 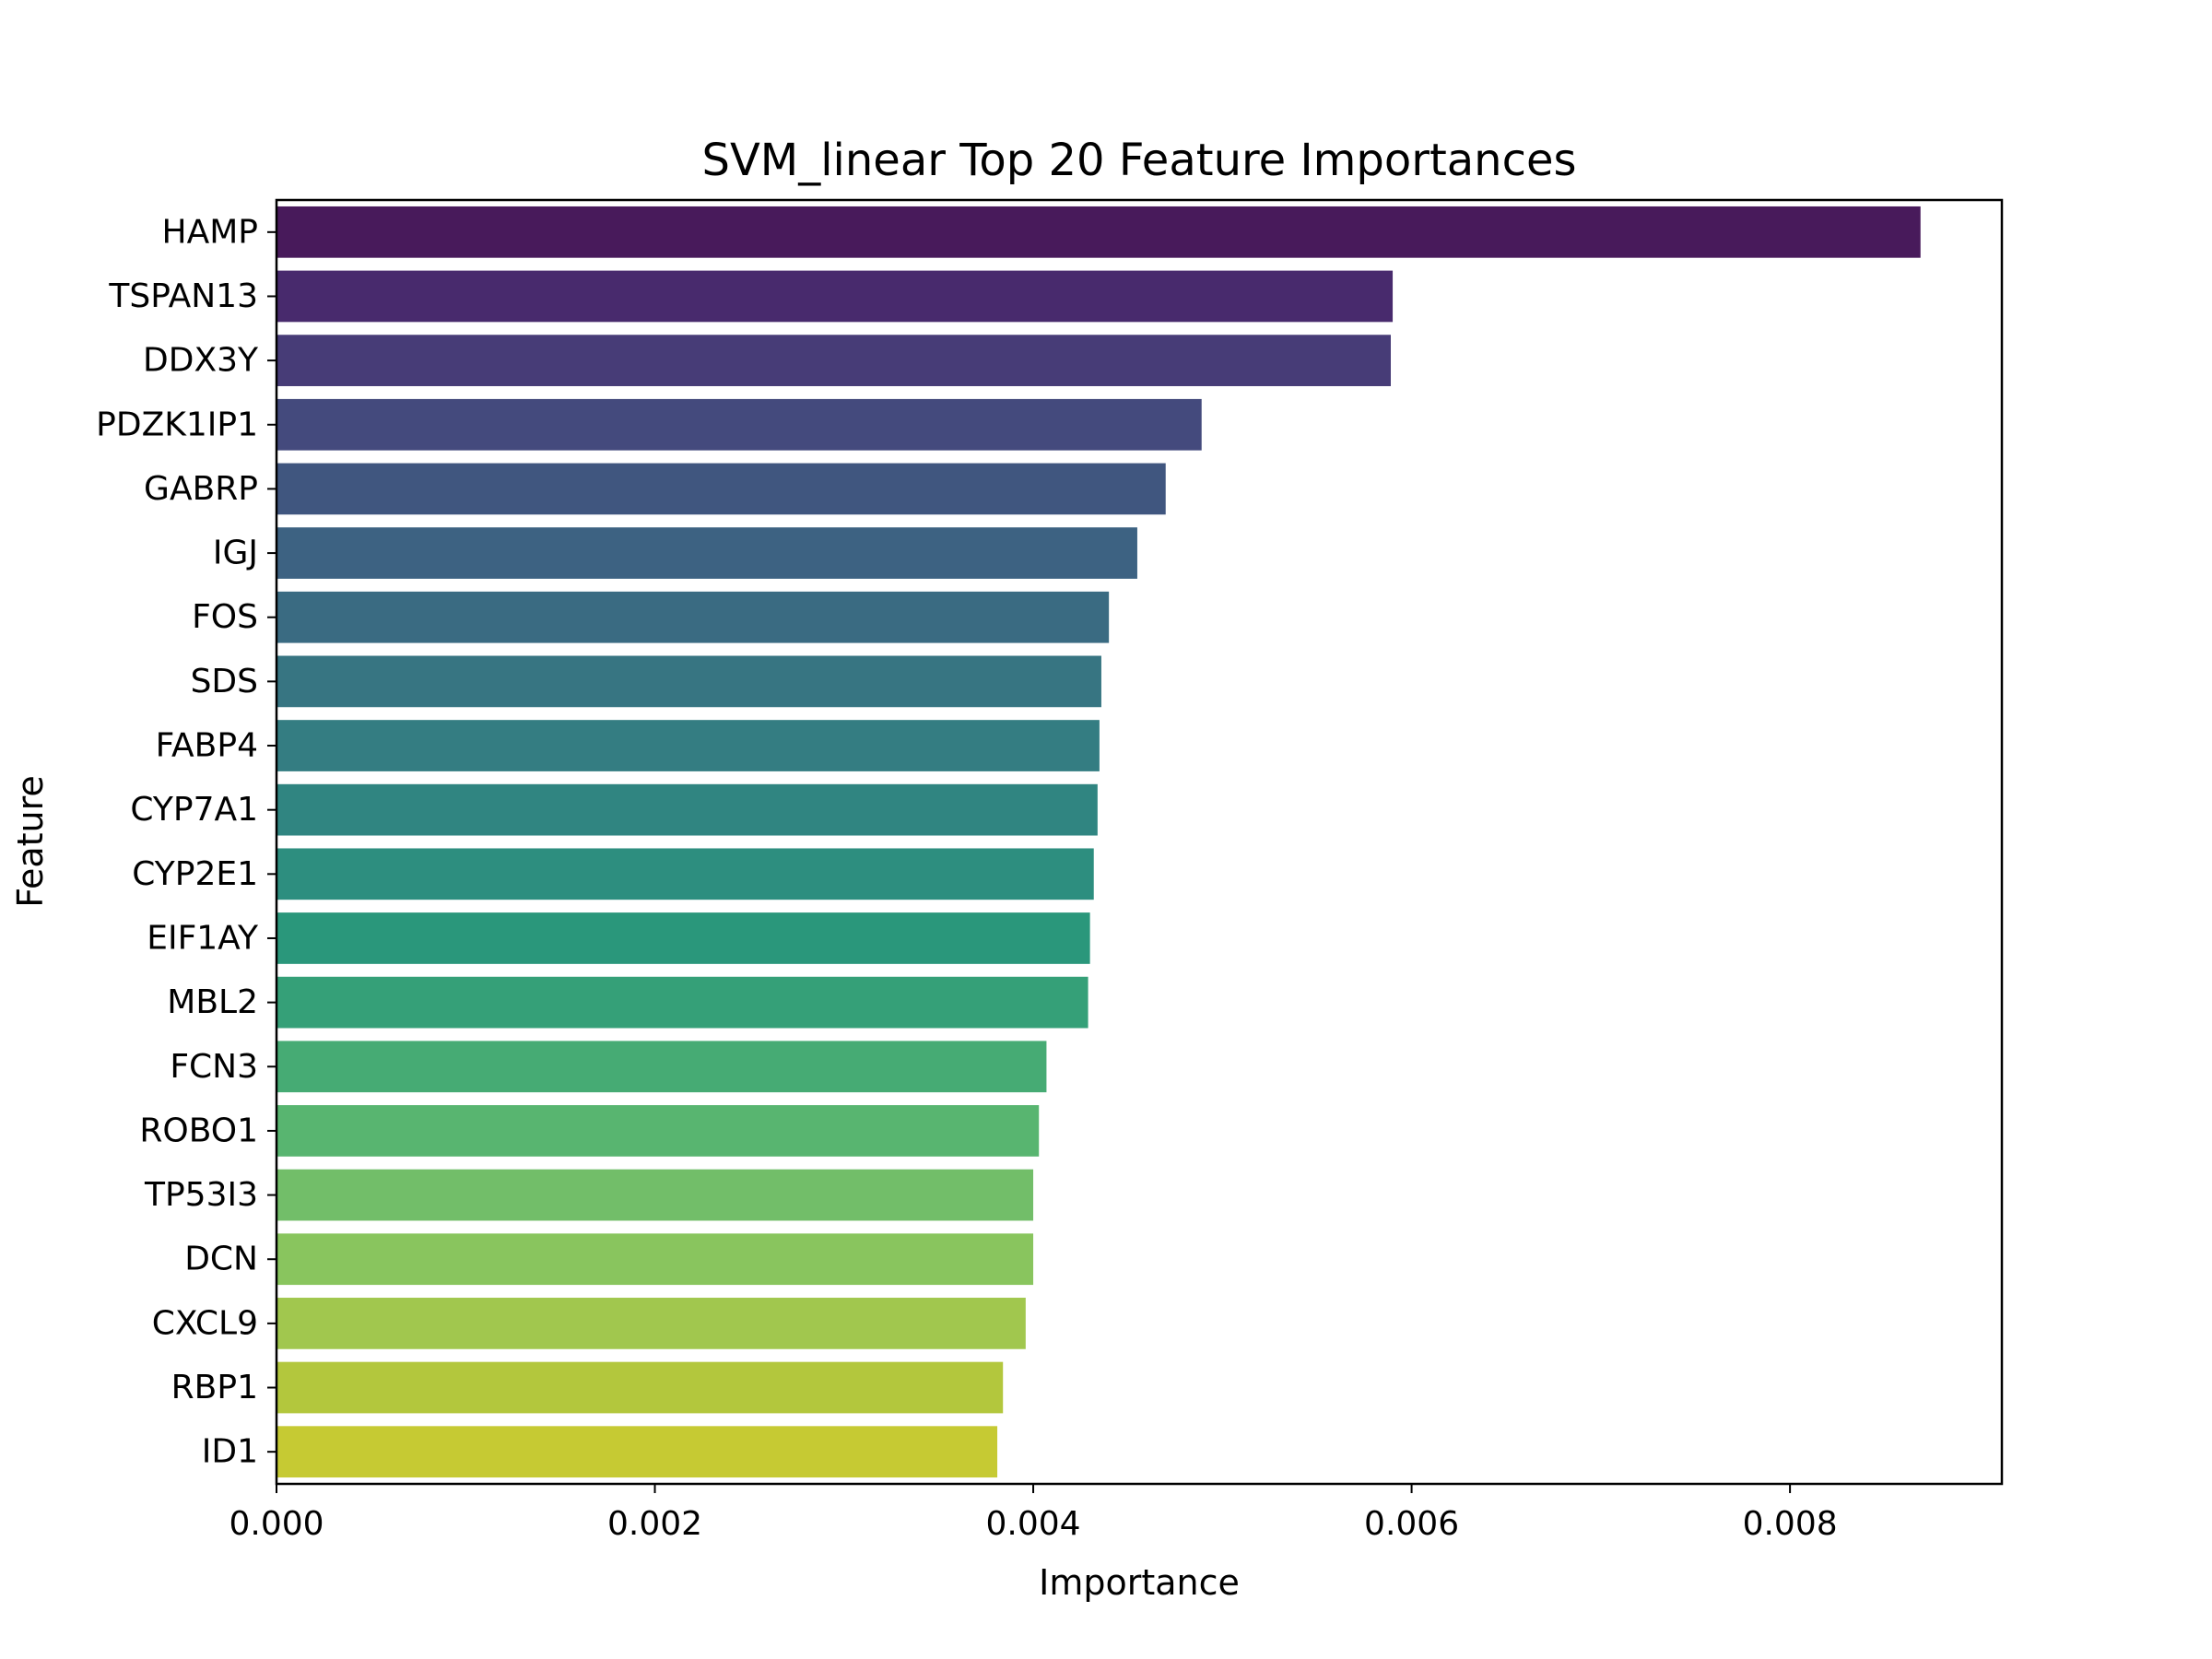 What do you see at coordinates (687, 809) in the screenshot?
I see `bar-cyp7a1` at bounding box center [687, 809].